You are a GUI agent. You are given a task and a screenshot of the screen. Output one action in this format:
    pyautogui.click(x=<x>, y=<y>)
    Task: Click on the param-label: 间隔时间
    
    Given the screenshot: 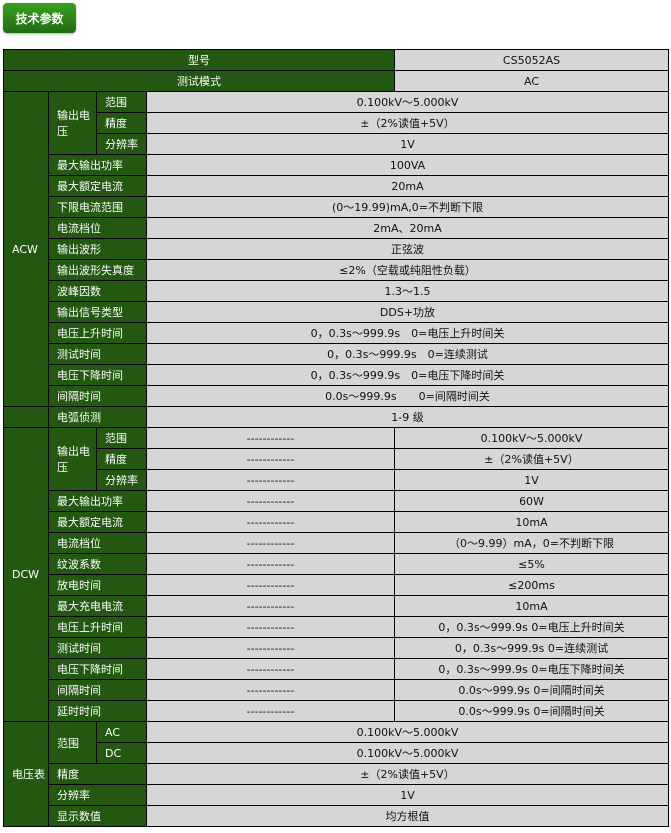 What is the action you would take?
    pyautogui.click(x=97, y=396)
    